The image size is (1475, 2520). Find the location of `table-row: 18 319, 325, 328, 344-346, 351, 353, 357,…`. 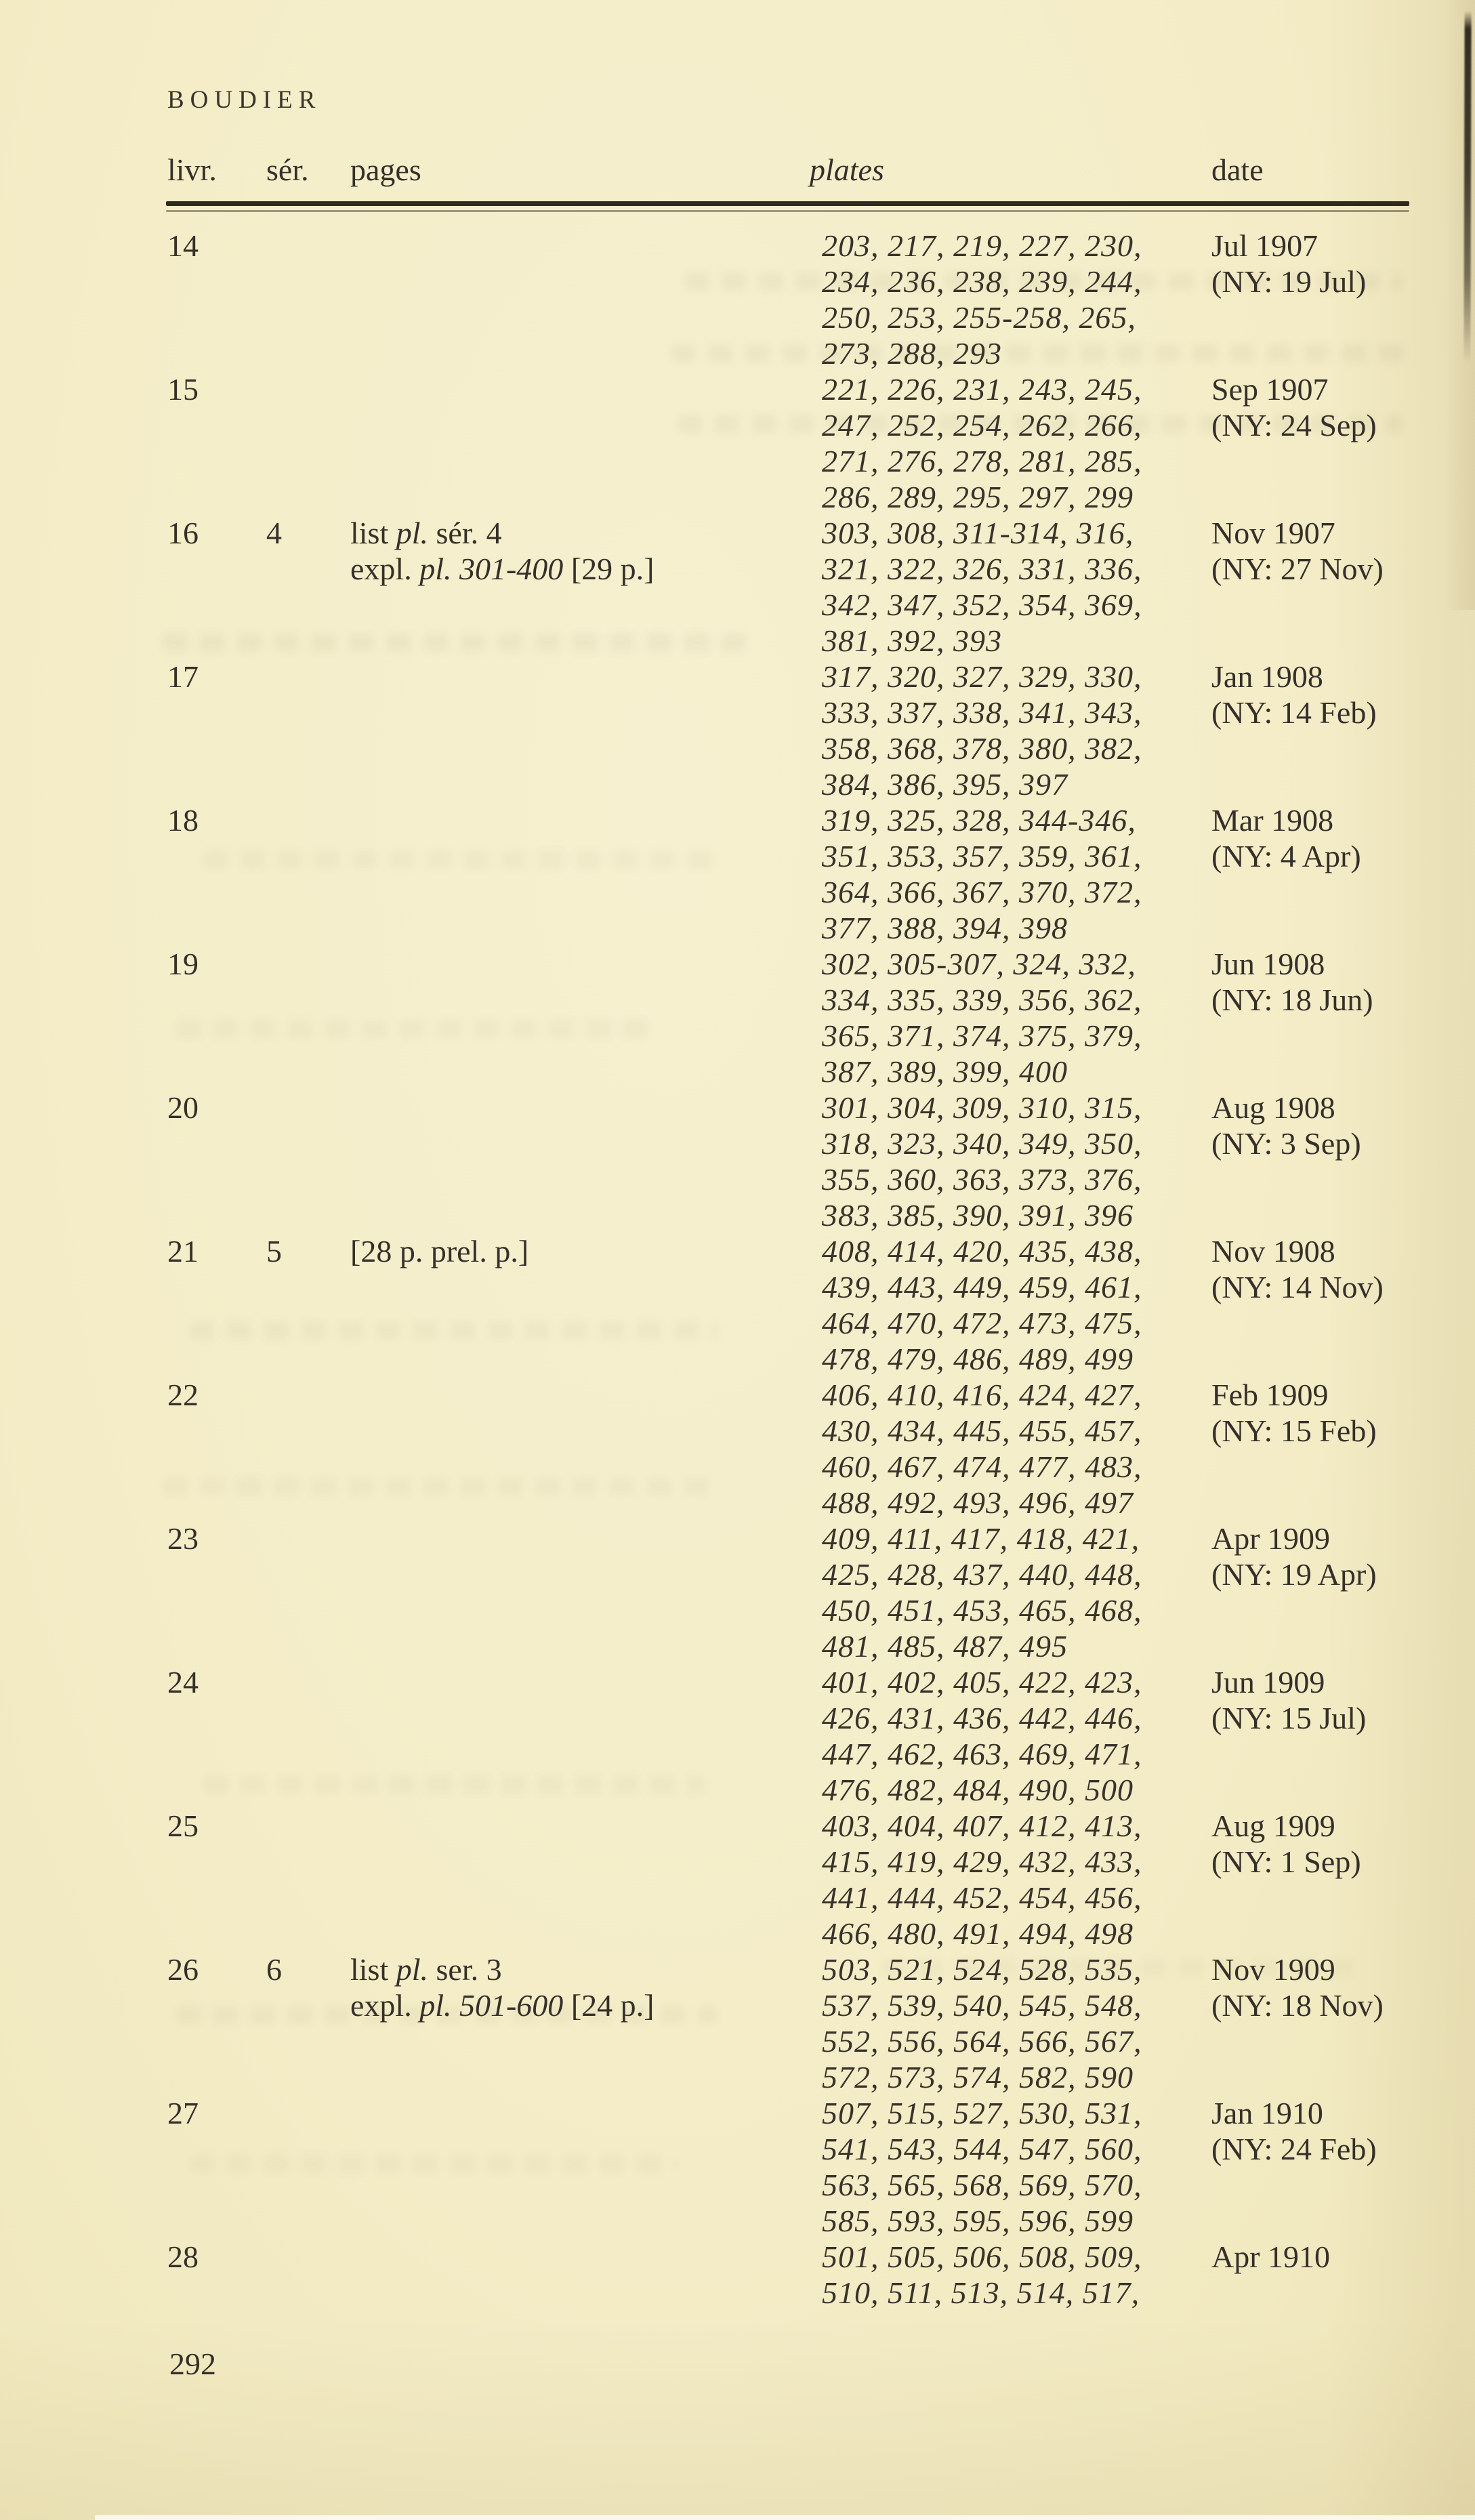

table-row: 18 319, 325, 328, 344-346, 351, 353, 357,… is located at coordinates (737, 874).